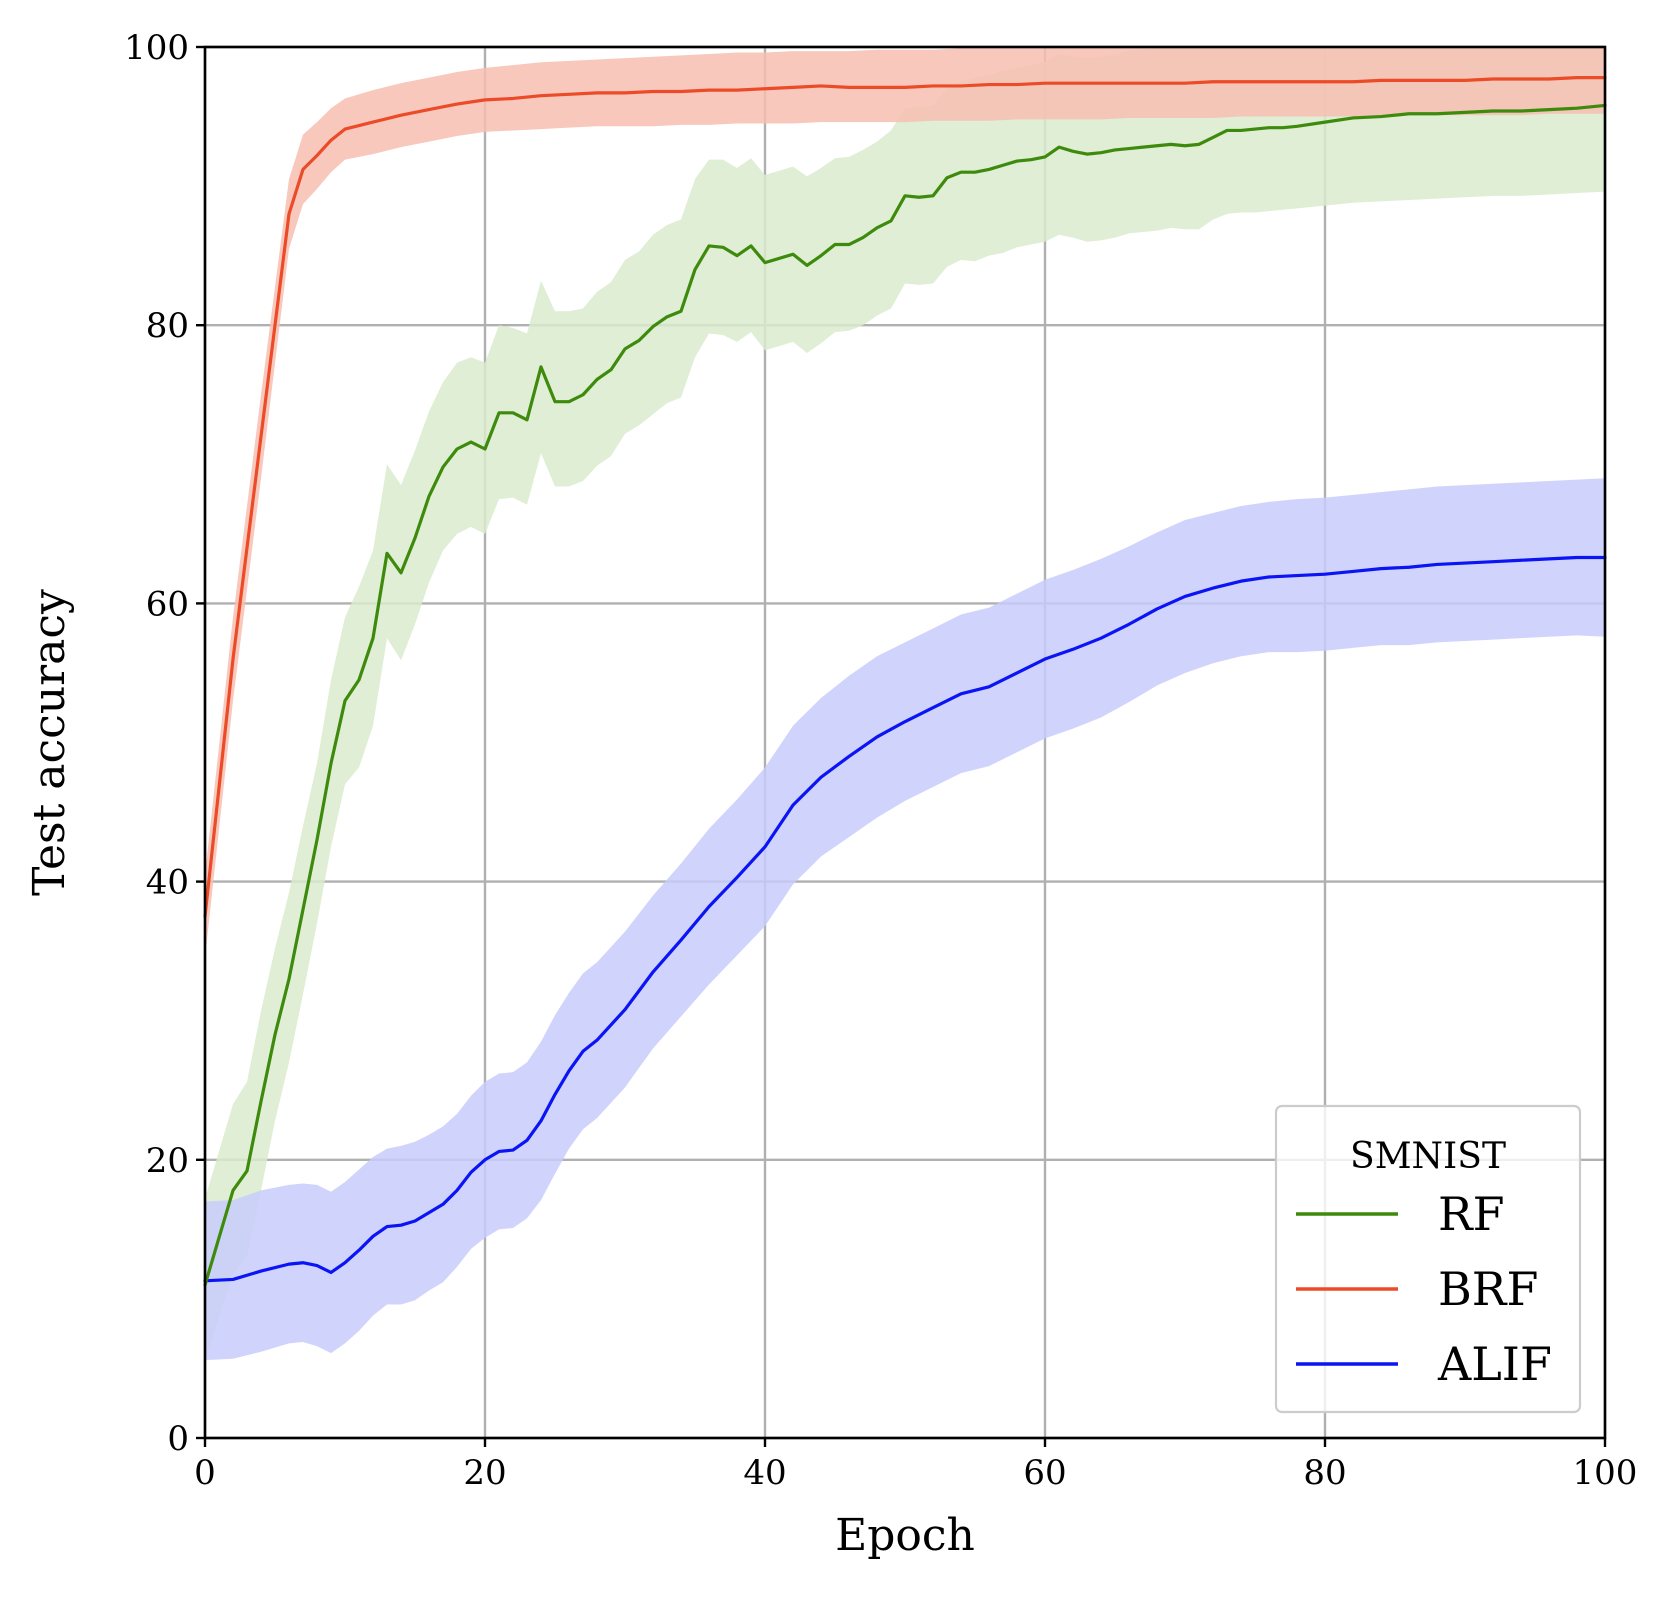 The width and height of the screenshot is (1669, 1599). Describe the element at coordinates (1471, 1214) in the screenshot. I see `legend-label-rf: RF` at that location.